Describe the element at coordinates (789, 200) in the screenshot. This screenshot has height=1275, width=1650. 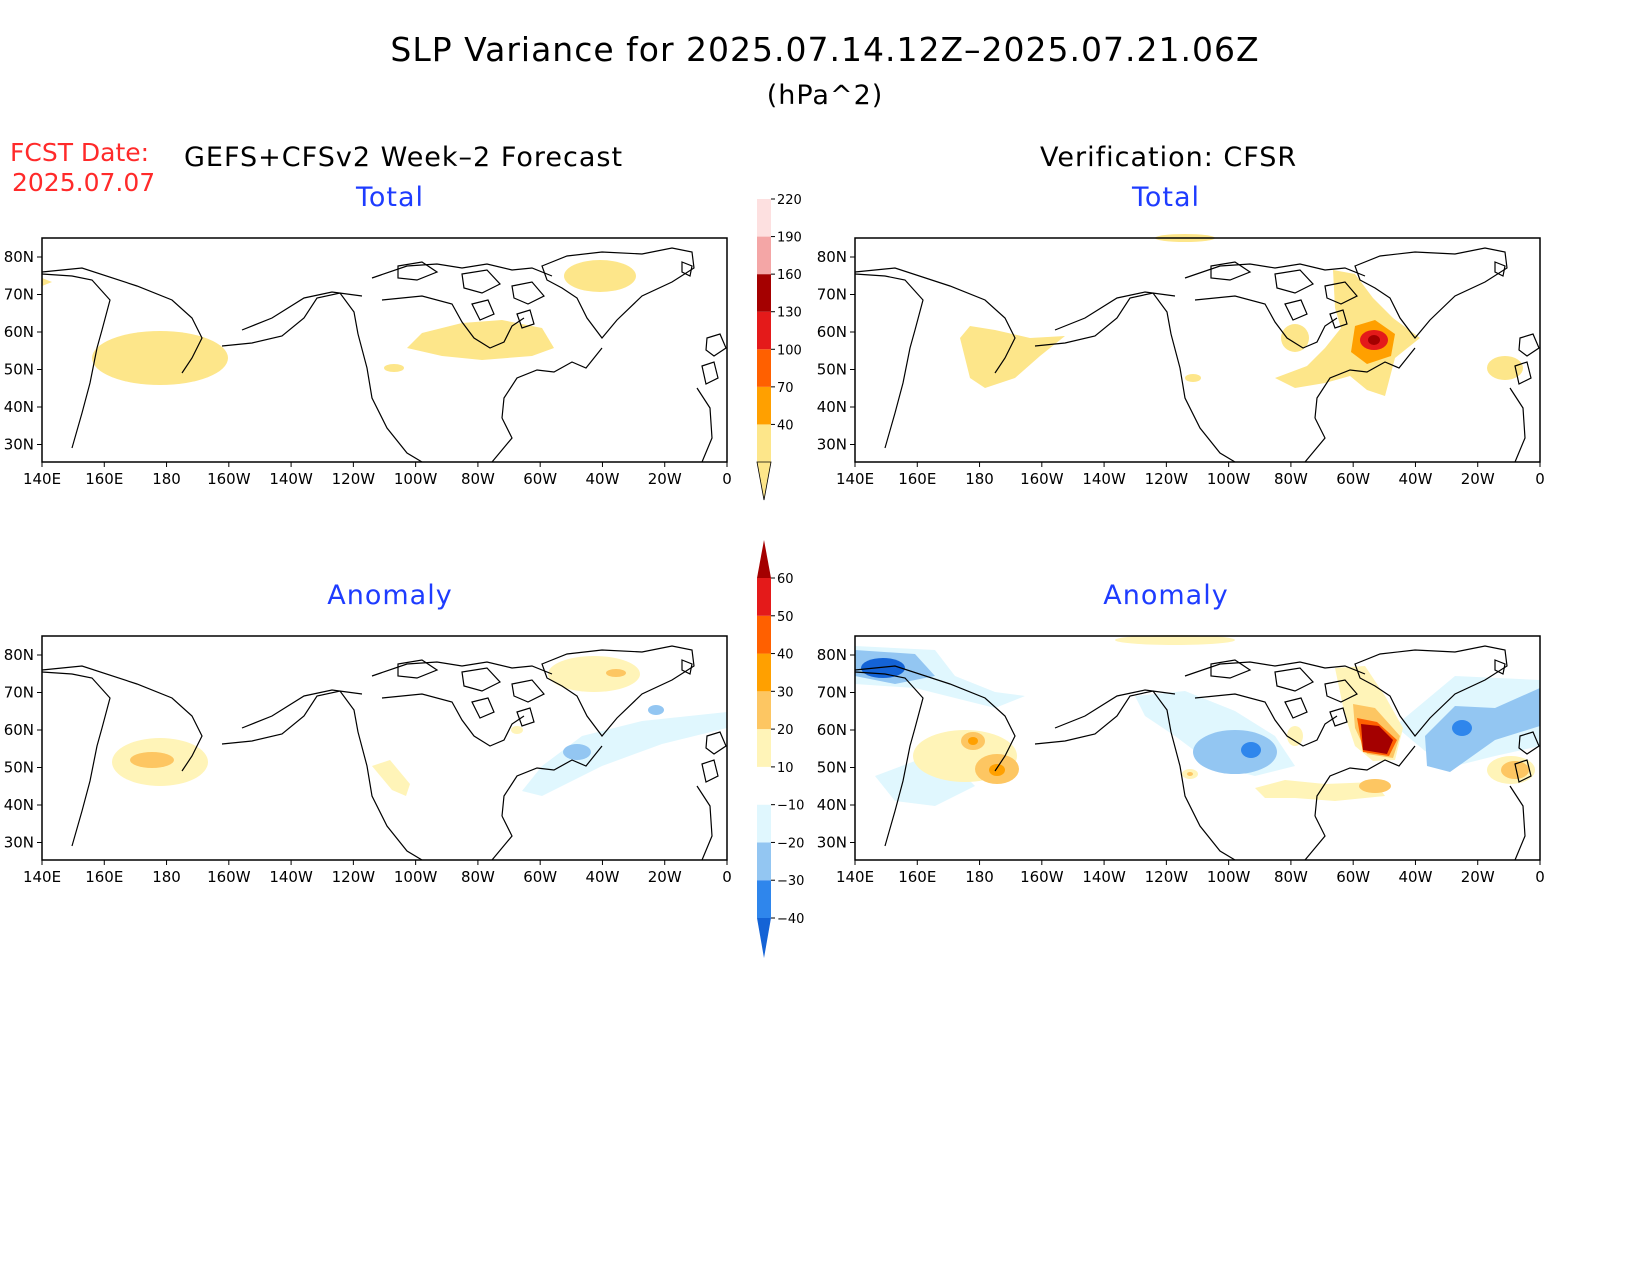
I see `colorbar-total-level-label: 220` at that location.